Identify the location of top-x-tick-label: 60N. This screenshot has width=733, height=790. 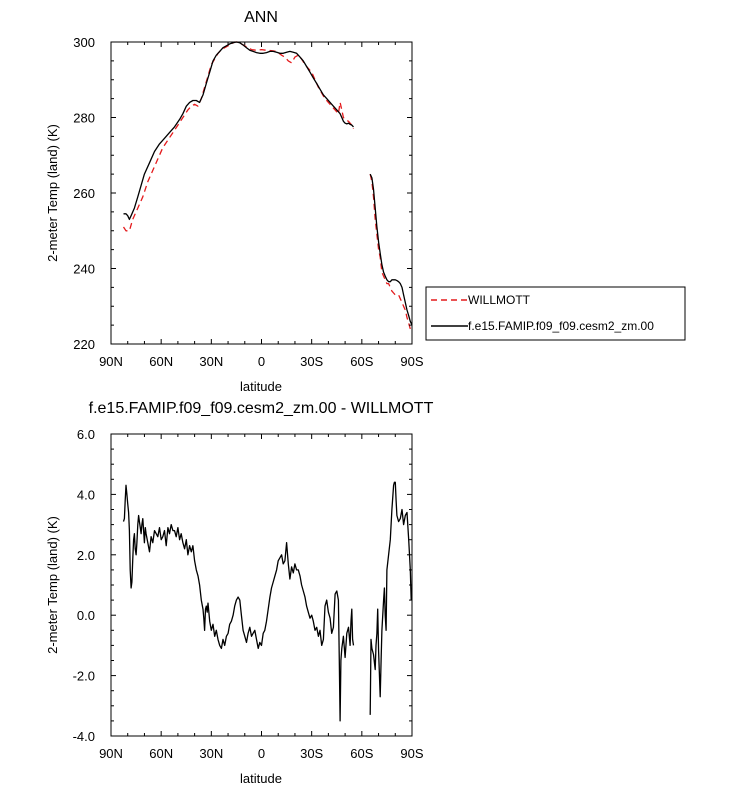
(161, 361).